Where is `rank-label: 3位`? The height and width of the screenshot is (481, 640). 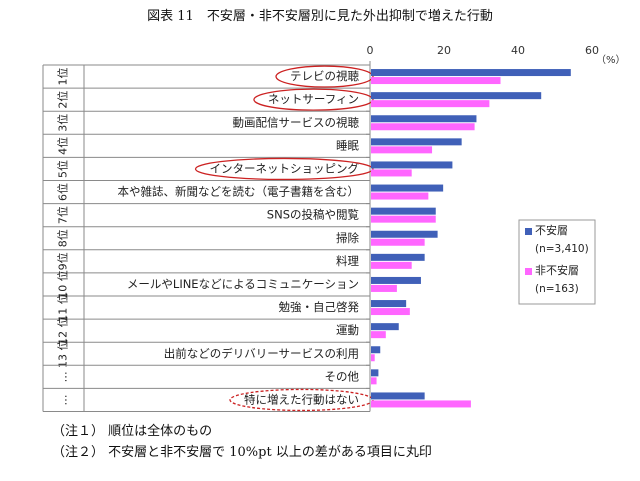
rank-label: 3位 is located at coordinates (63, 123).